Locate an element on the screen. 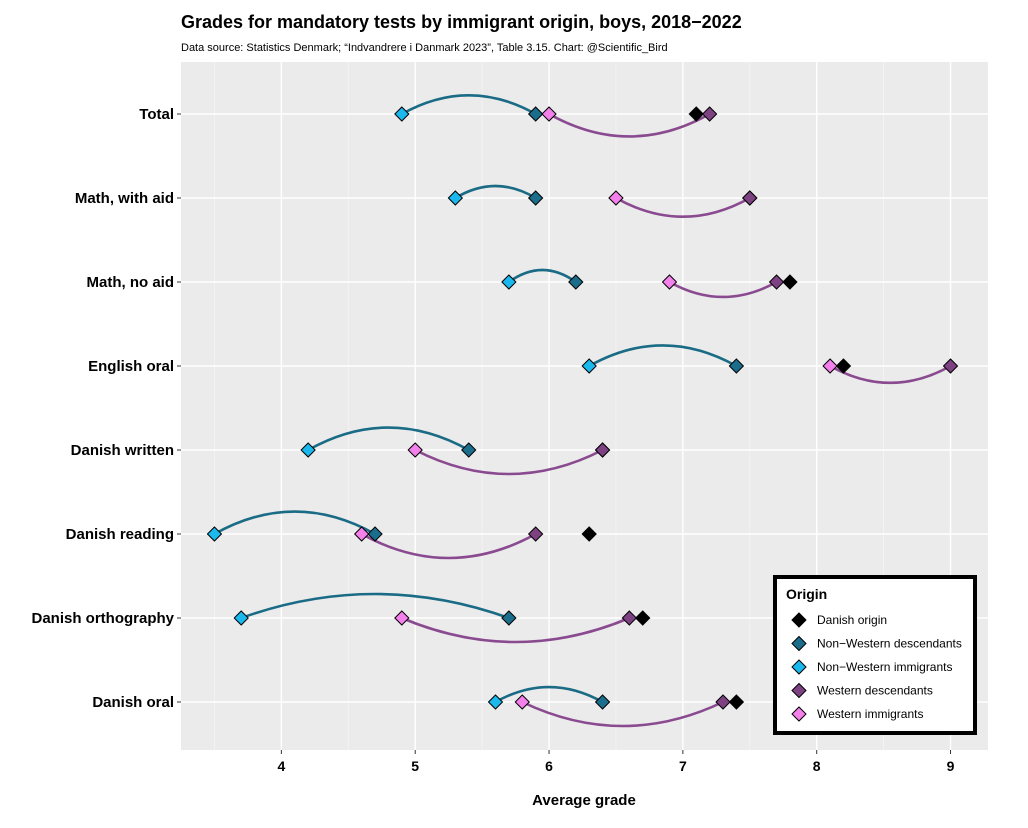 The image size is (1028, 828). x-tick-label: 4 is located at coordinates (281, 766).